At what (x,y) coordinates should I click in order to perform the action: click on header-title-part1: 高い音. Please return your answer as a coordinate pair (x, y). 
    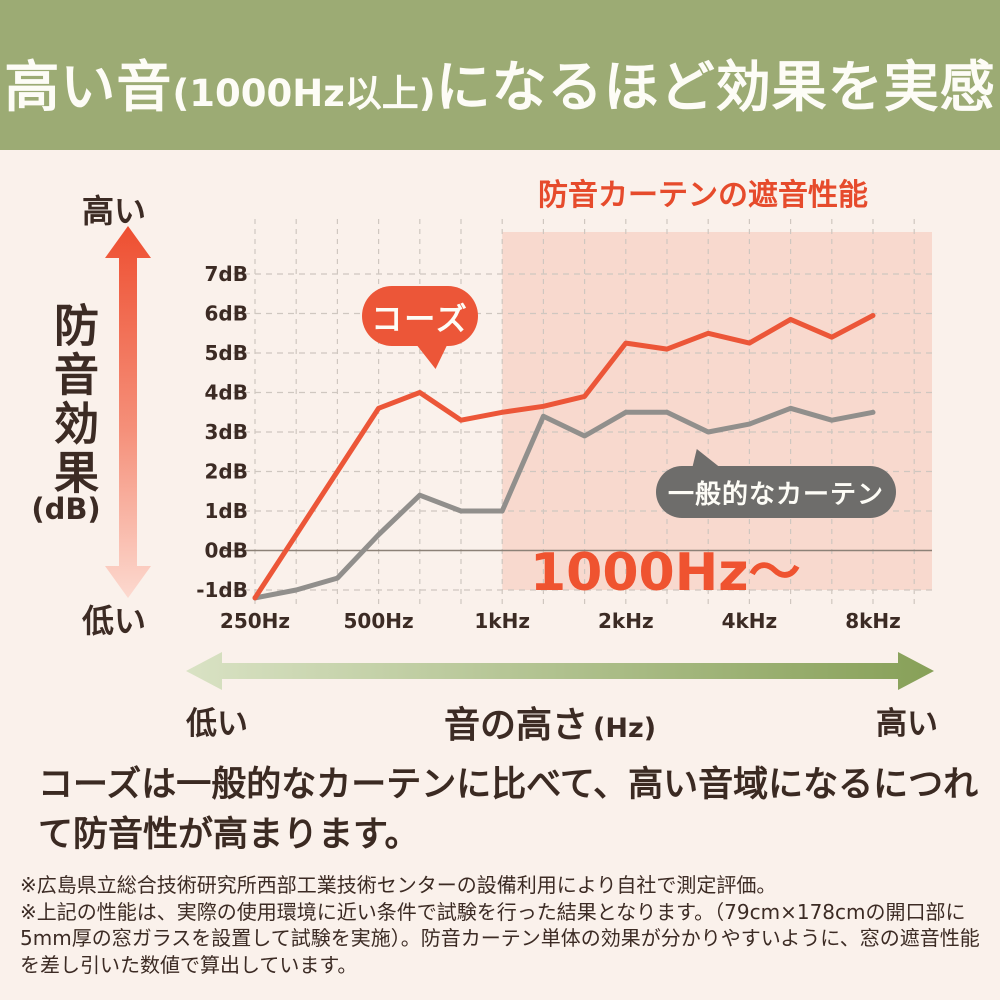
    Looking at the image, I should click on (88, 87).